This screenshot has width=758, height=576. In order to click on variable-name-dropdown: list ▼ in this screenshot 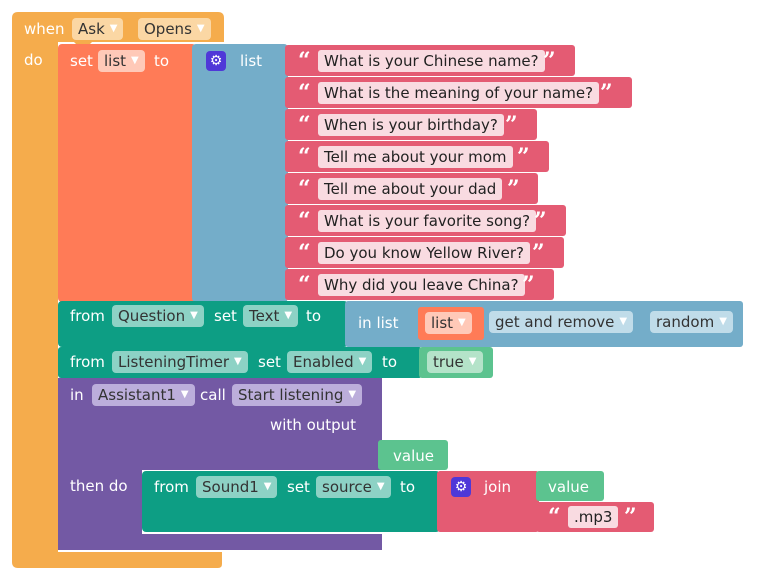, I will do `click(121, 61)`.